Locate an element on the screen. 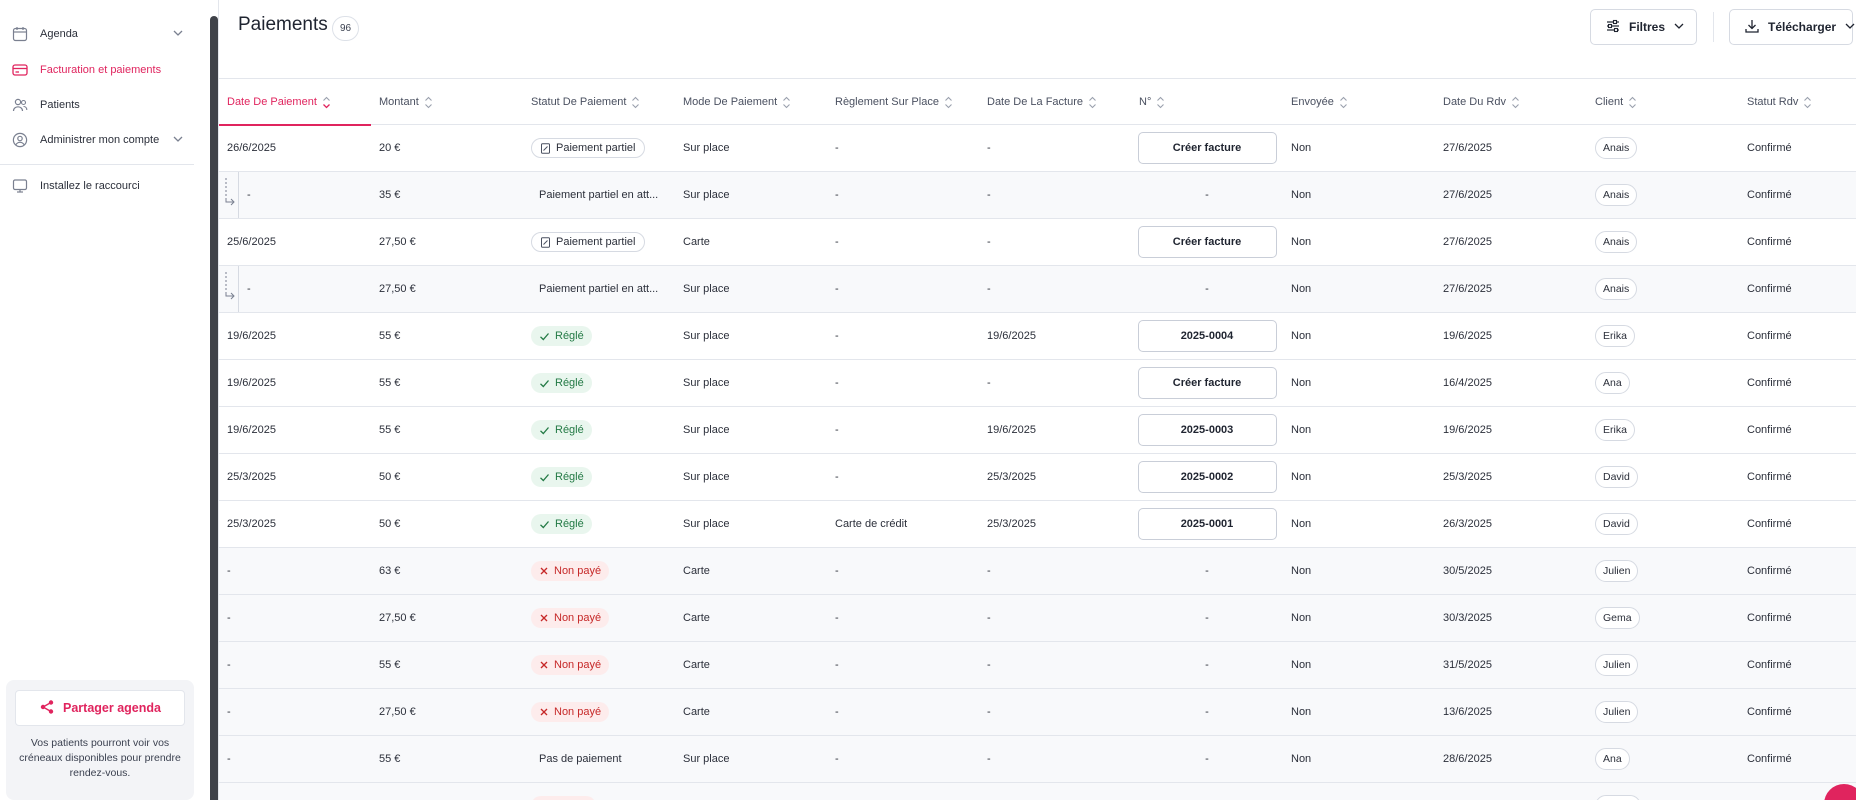 The image size is (1856, 800). sidebar-scrollbar is located at coordinates (214, 408).